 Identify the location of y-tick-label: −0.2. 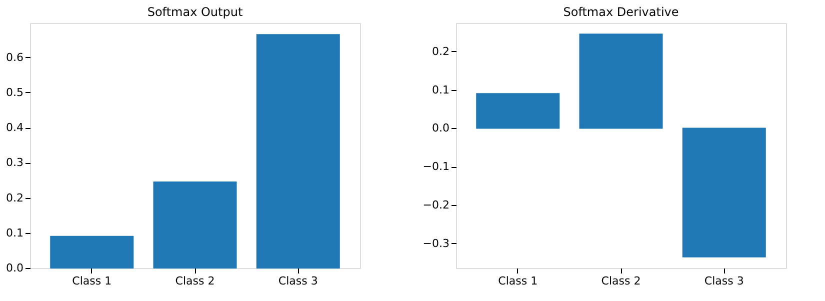
(436, 205).